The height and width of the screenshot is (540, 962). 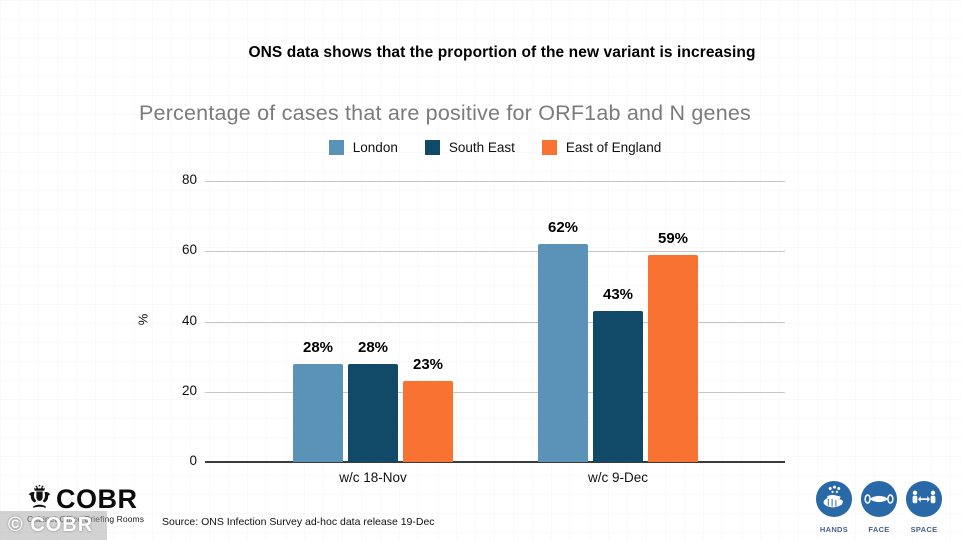 I want to click on legend-item-london: London, so click(x=363, y=147).